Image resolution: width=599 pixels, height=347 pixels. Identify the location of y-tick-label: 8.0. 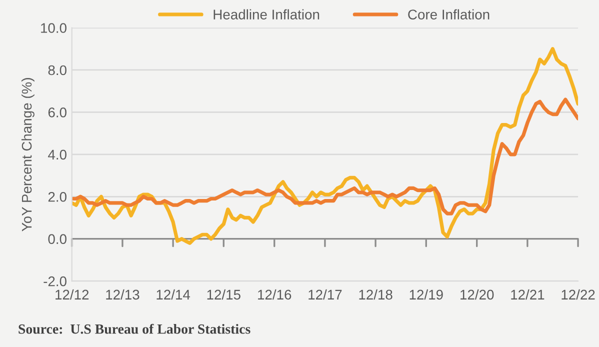
(57, 70).